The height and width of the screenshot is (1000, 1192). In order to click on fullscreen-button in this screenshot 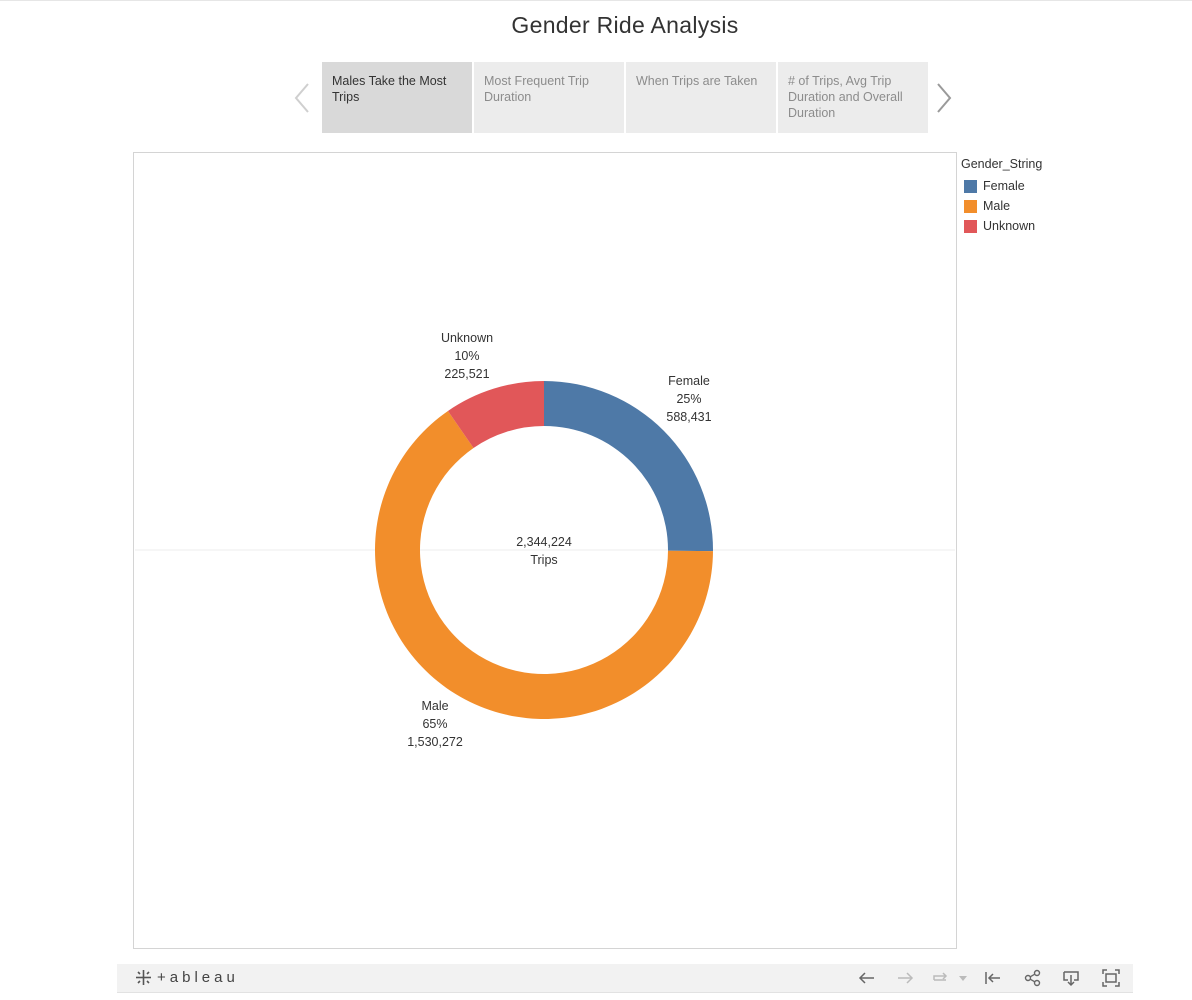, I will do `click(1111, 978)`.